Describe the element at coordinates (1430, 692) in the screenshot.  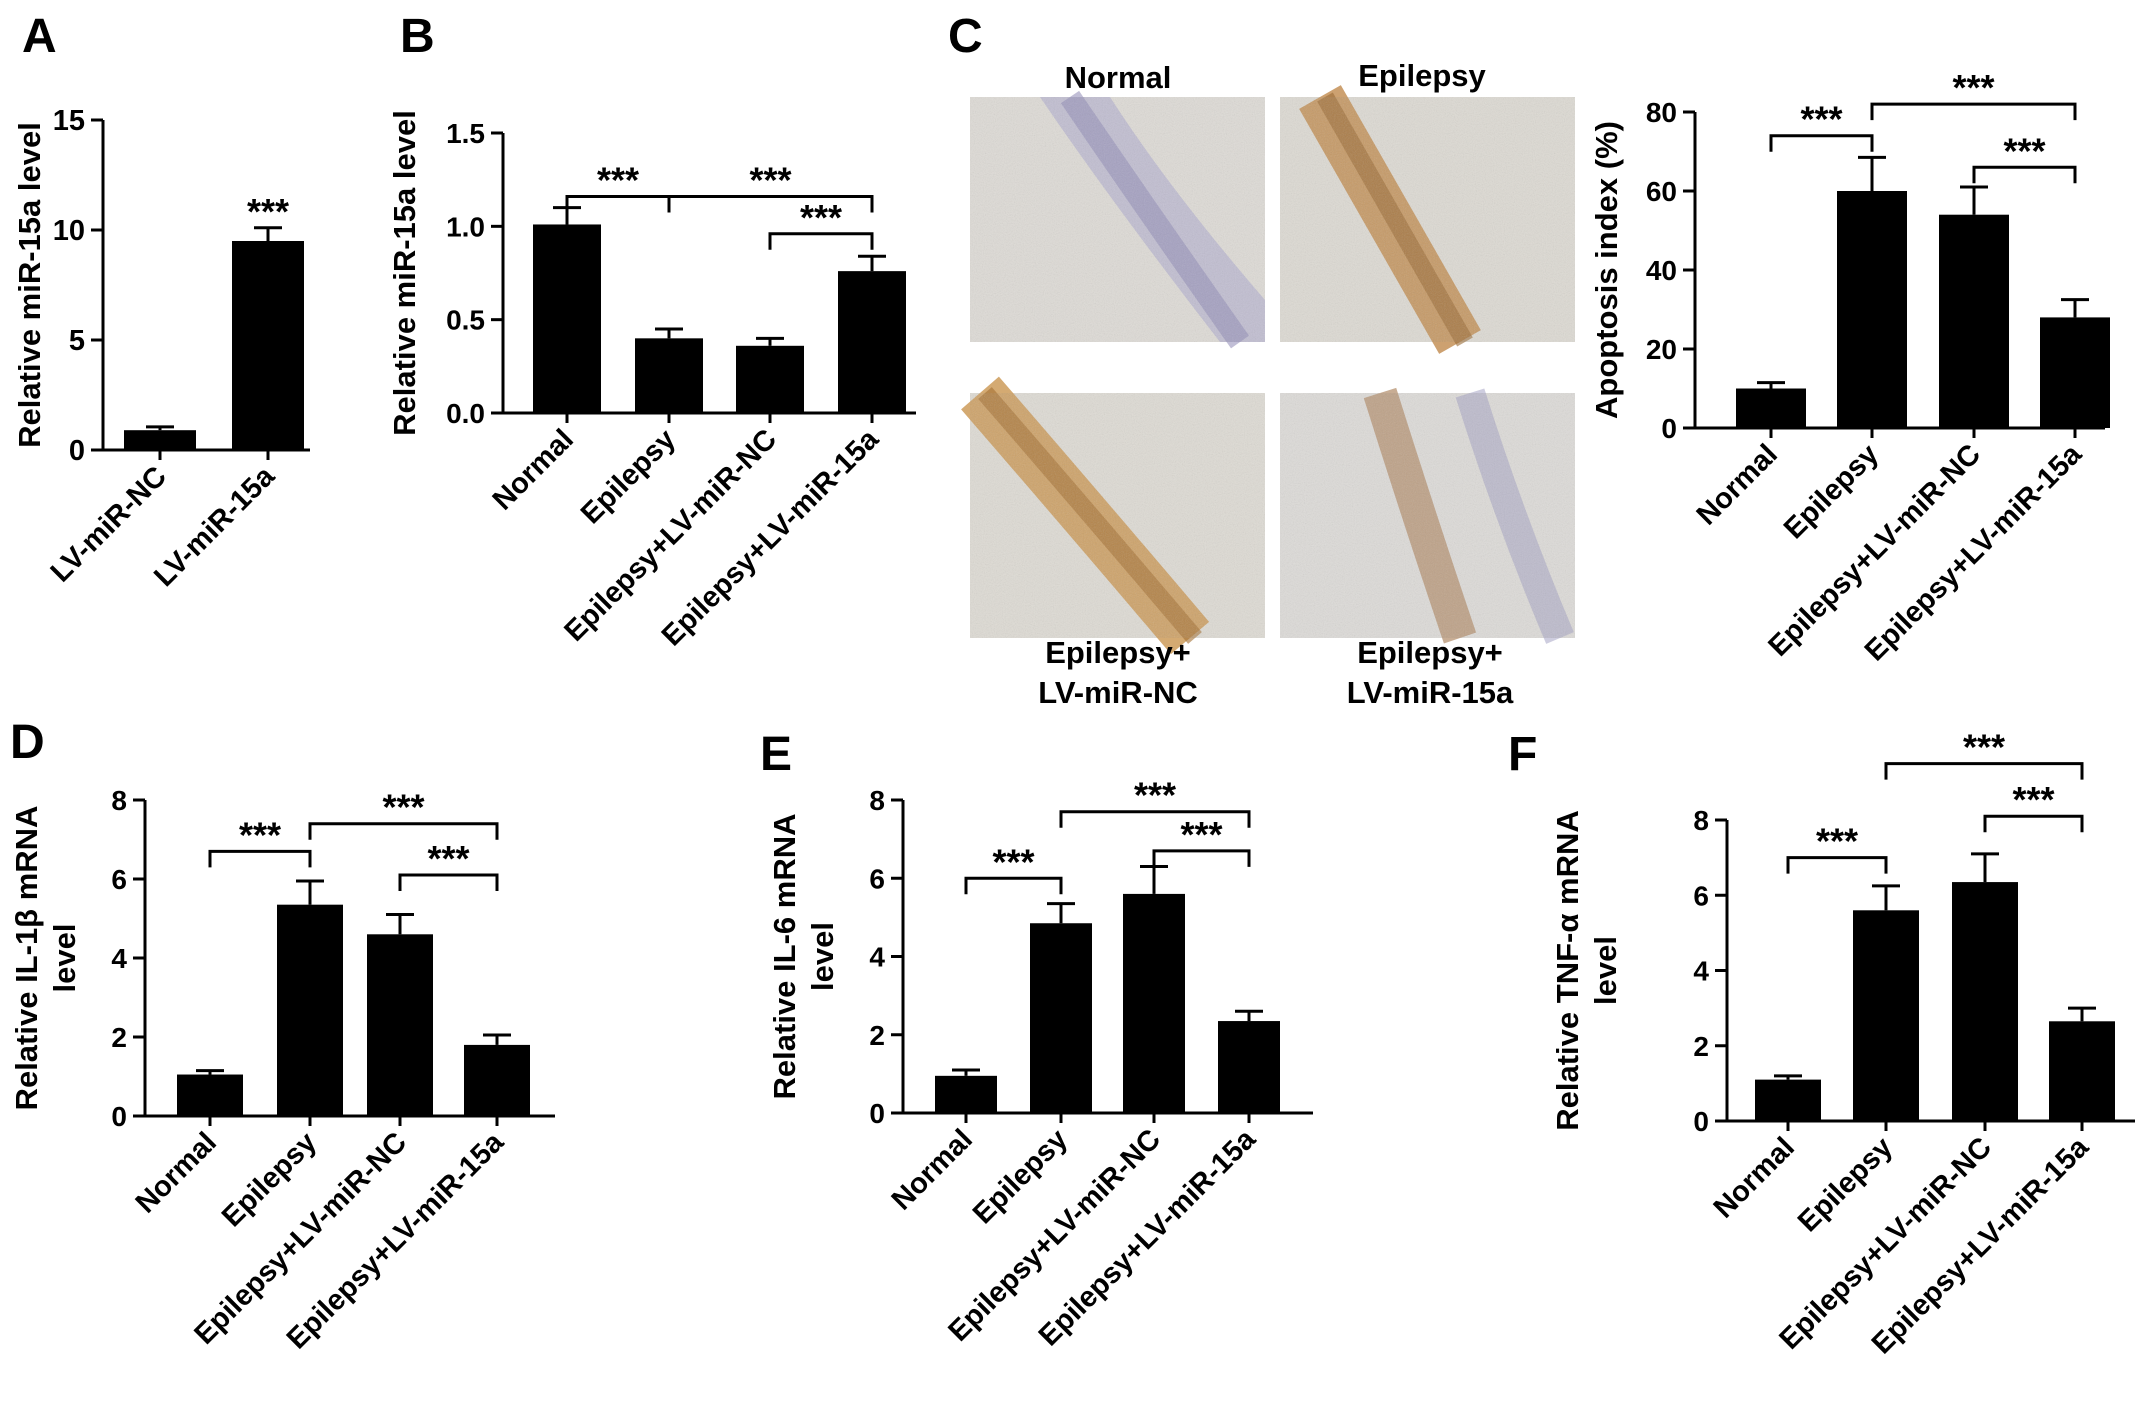
I see `micrograph-label-epilepsy-15a-line2: LV-miR-15a` at that location.